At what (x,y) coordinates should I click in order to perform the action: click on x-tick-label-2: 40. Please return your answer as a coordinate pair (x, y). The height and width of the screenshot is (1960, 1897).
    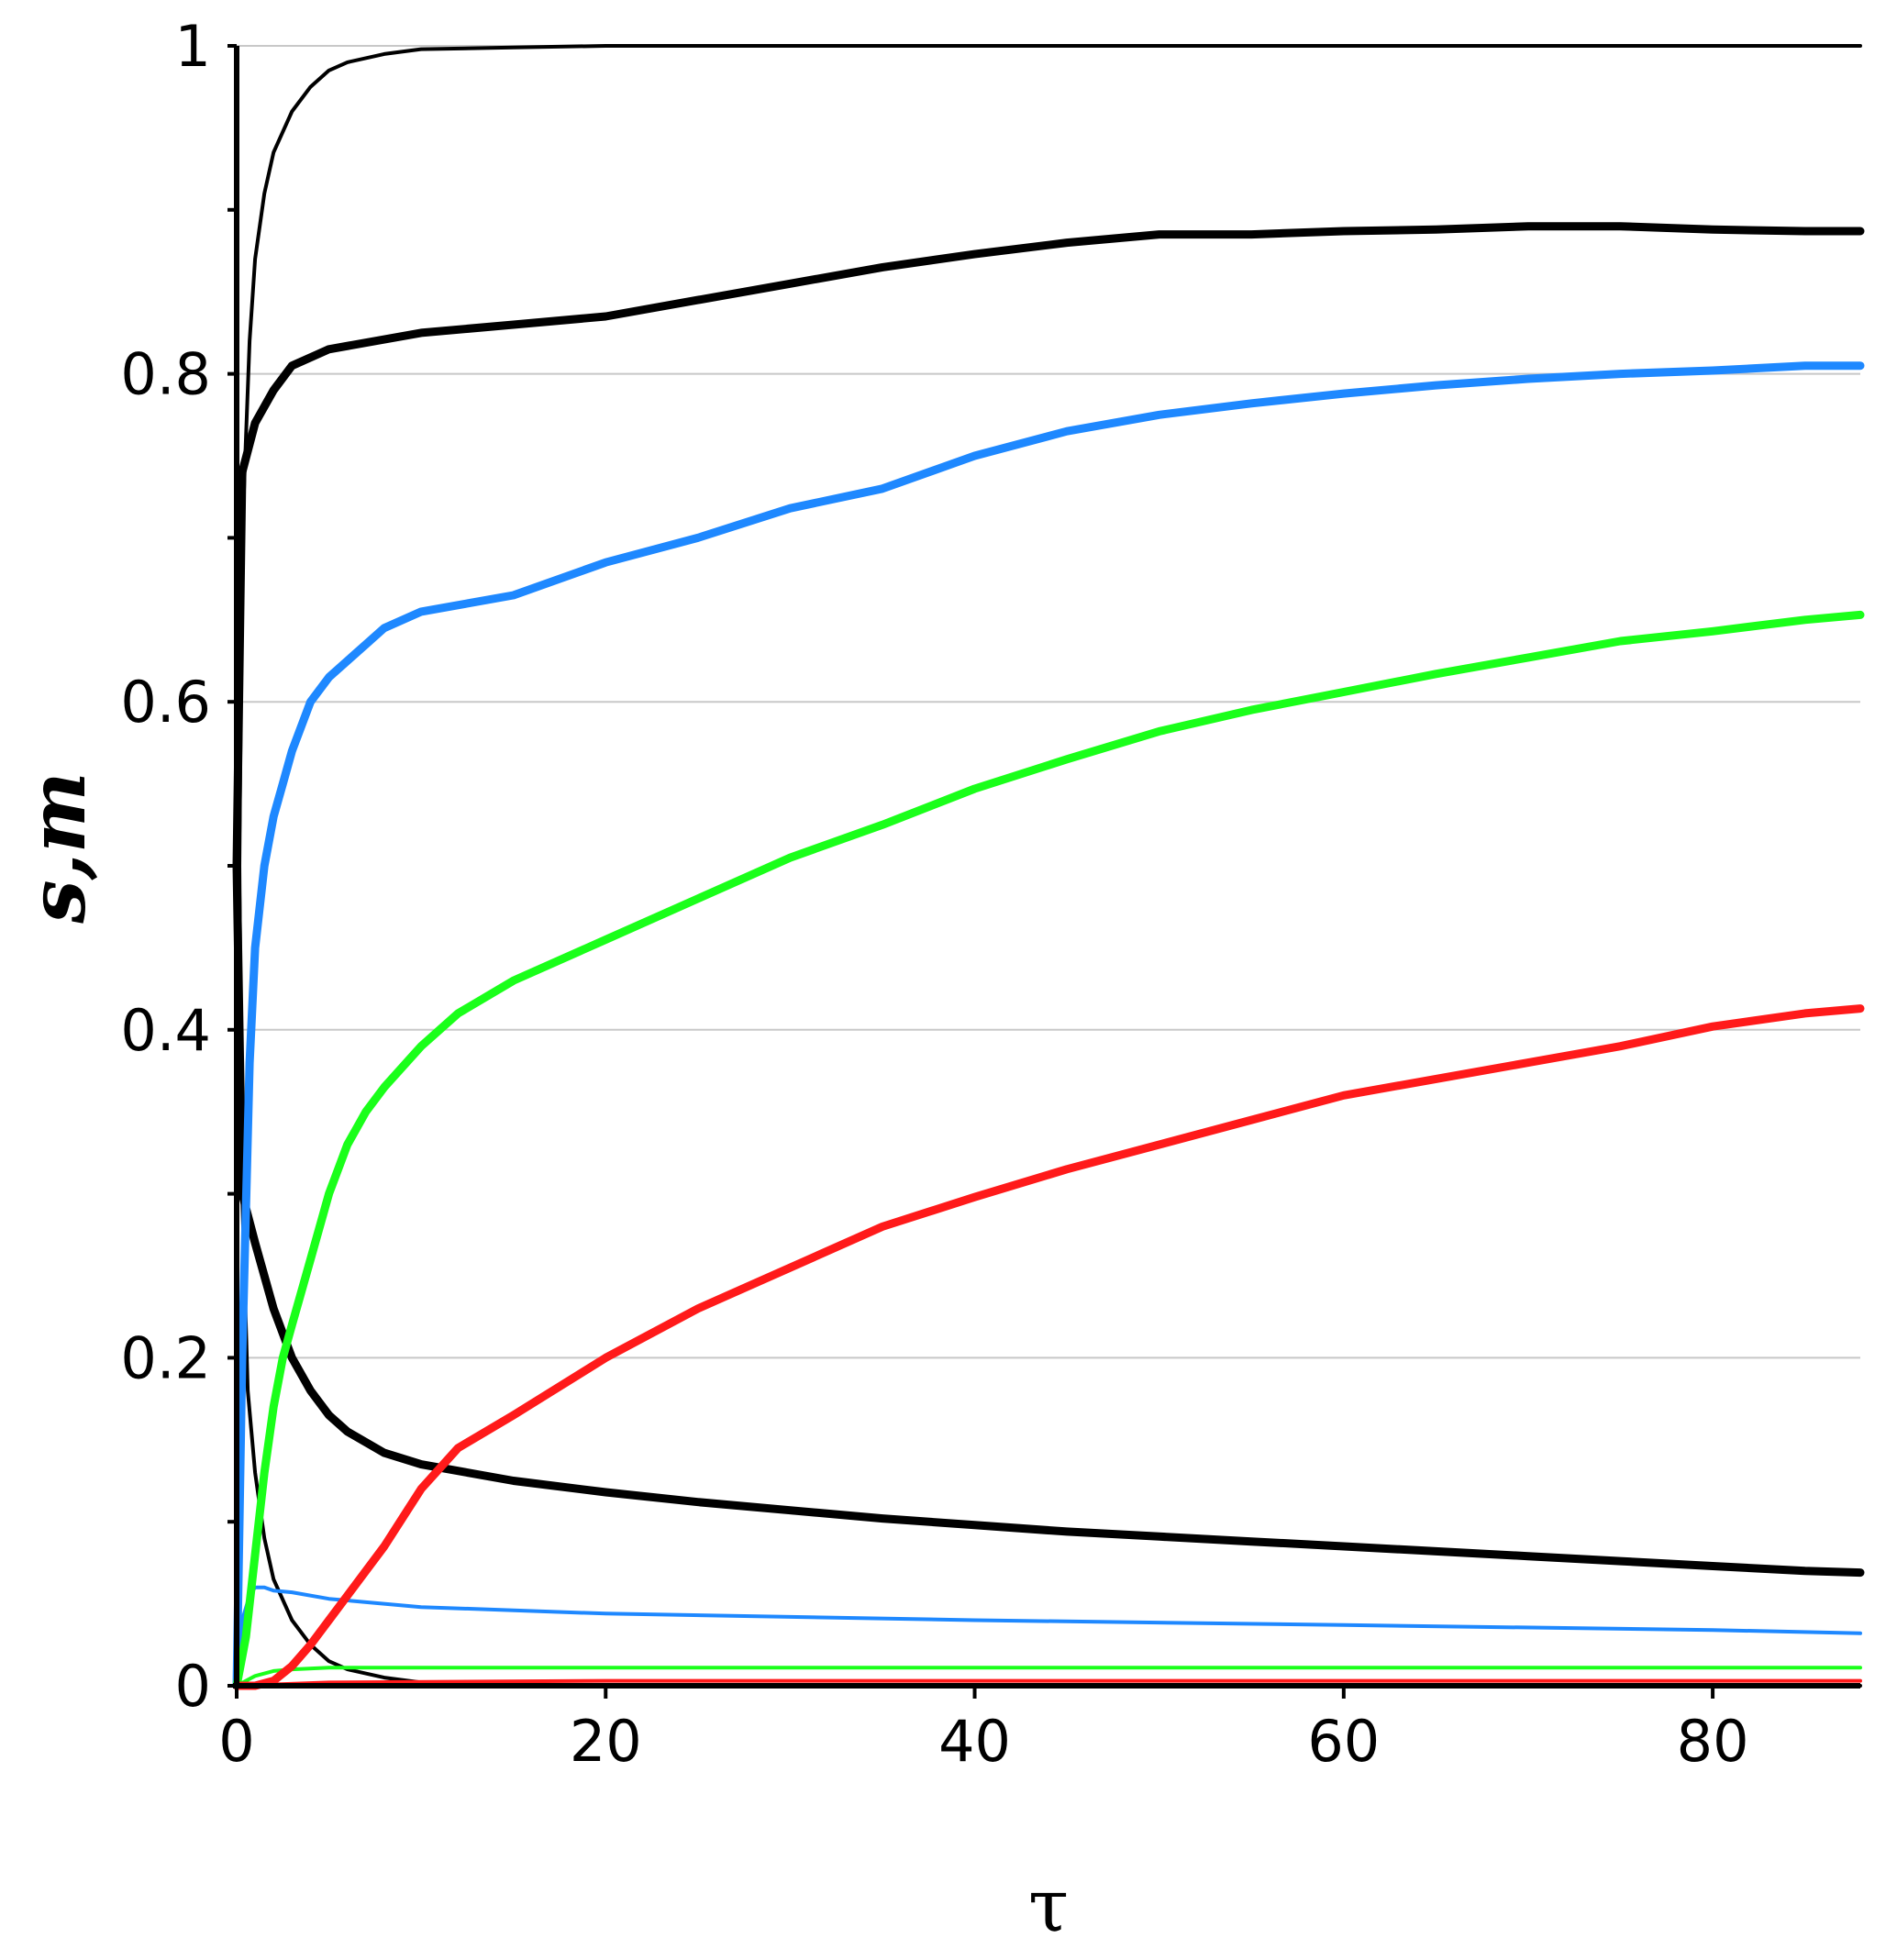
    Looking at the image, I should click on (975, 1741).